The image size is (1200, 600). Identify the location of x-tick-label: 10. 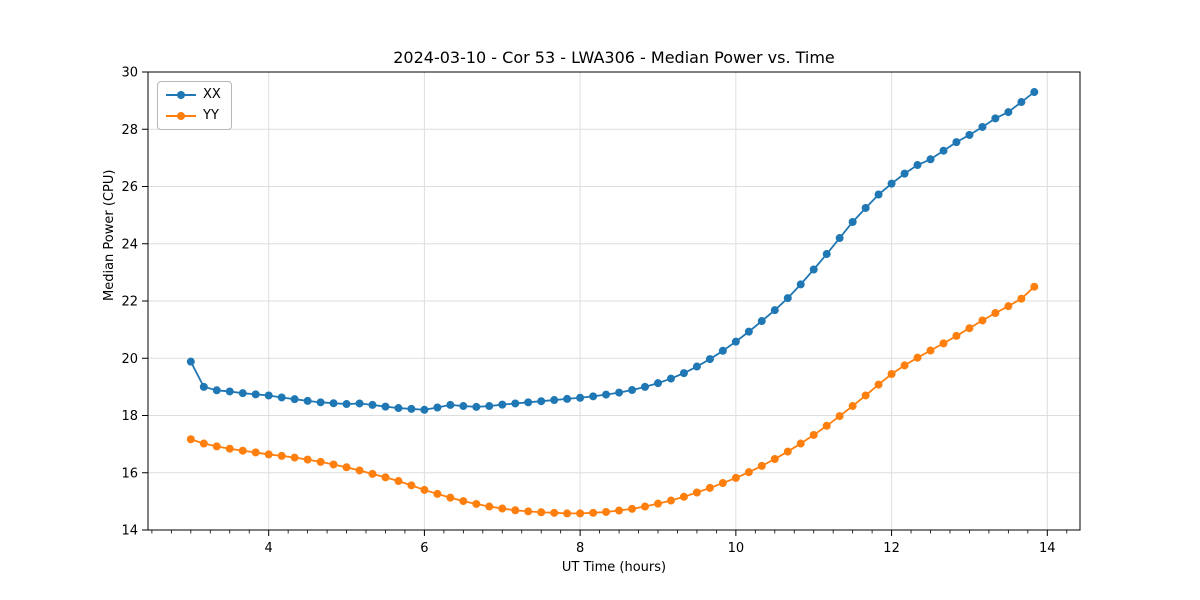
(736, 548).